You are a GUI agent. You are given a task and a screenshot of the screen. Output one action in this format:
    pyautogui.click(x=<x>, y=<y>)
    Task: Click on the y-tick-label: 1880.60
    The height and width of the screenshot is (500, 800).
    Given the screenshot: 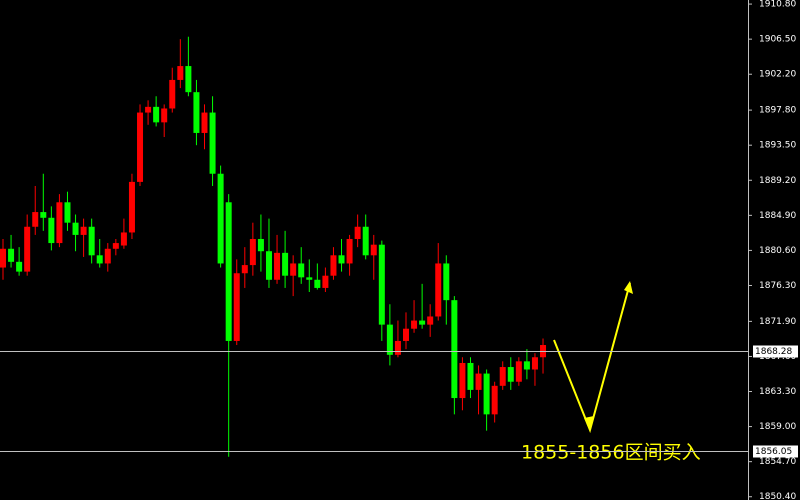 What is the action you would take?
    pyautogui.click(x=777, y=251)
    